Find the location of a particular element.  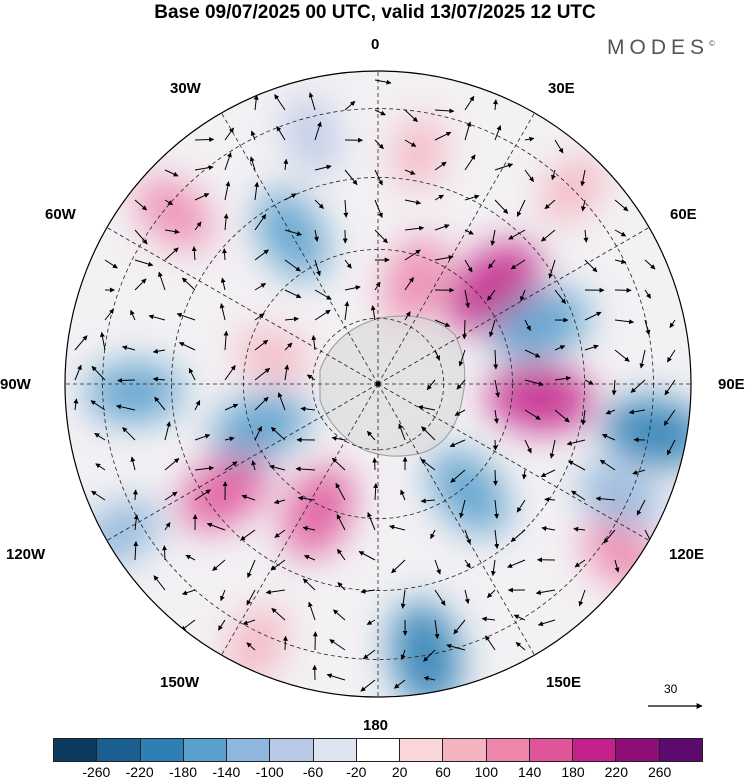

colorbar-tick-label: -60 is located at coordinates (313, 772).